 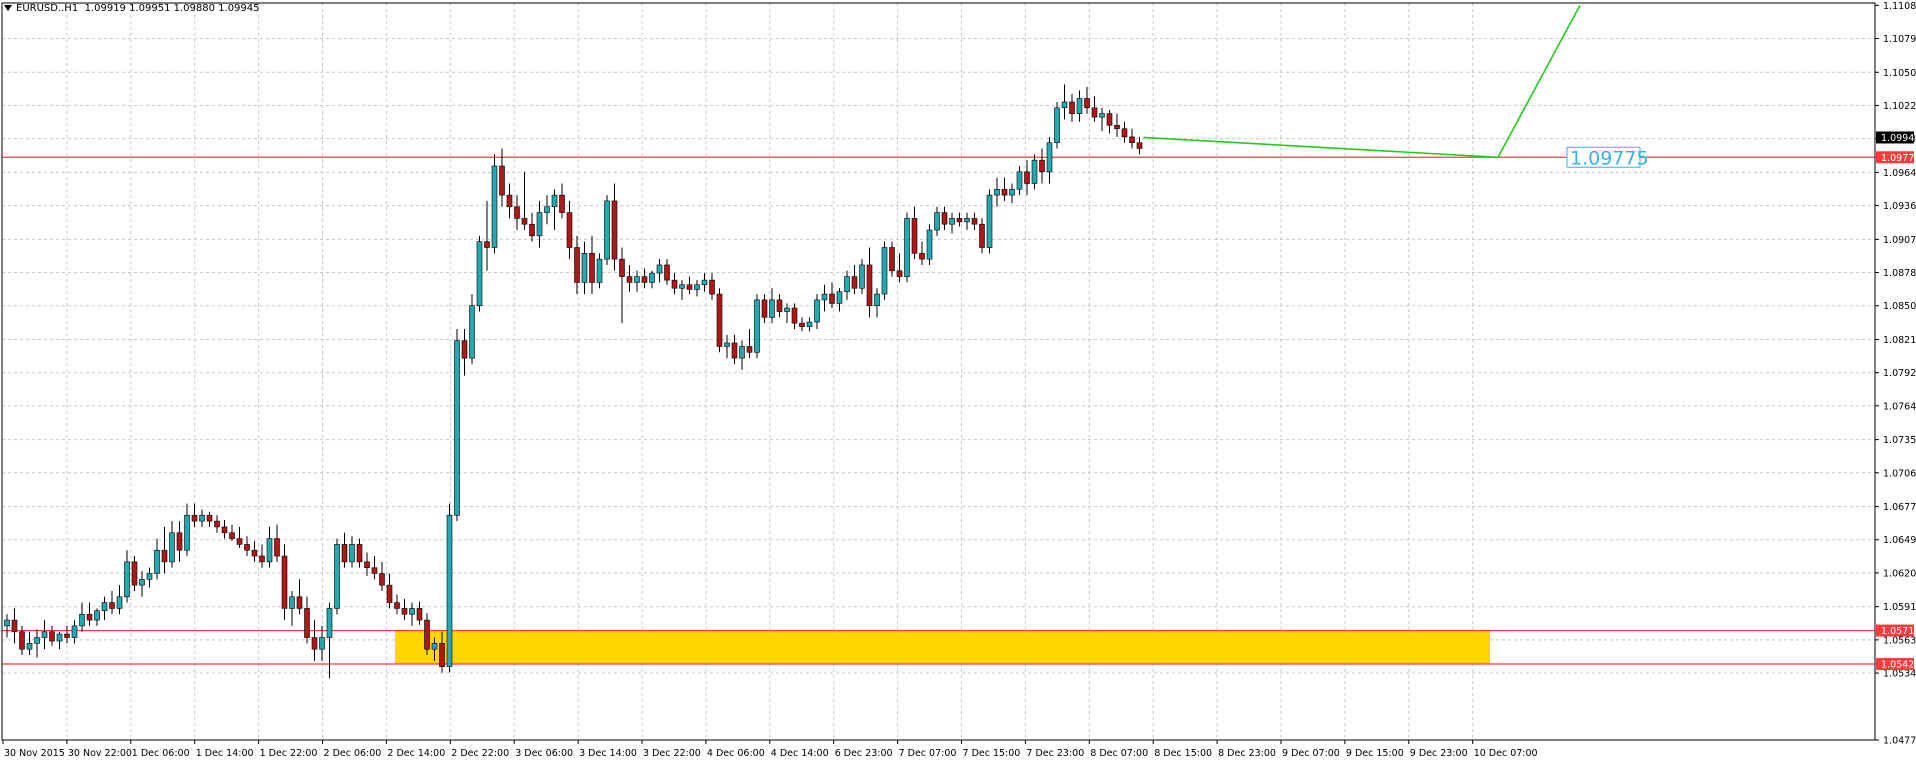 I want to click on current-price-label: 1.09945, so click(x=1898, y=138).